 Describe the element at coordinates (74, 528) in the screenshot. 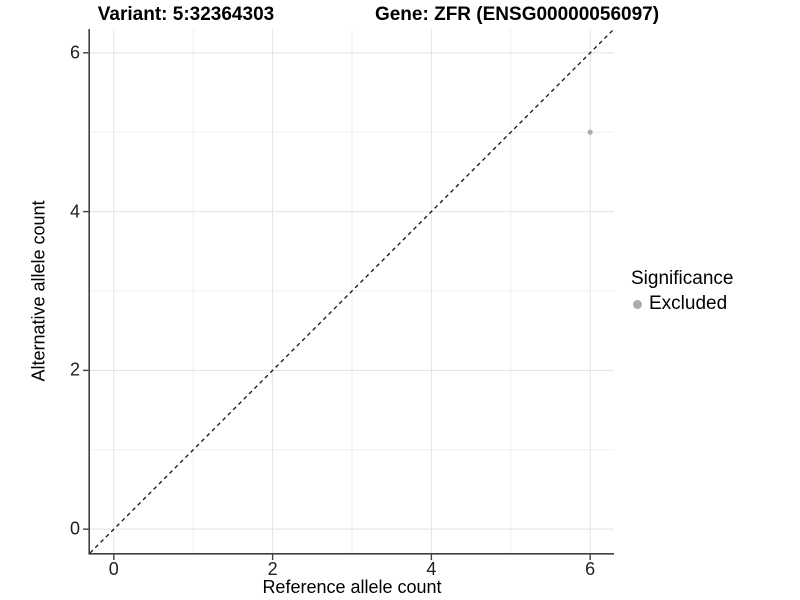

I see `y-tick-label: 0` at that location.